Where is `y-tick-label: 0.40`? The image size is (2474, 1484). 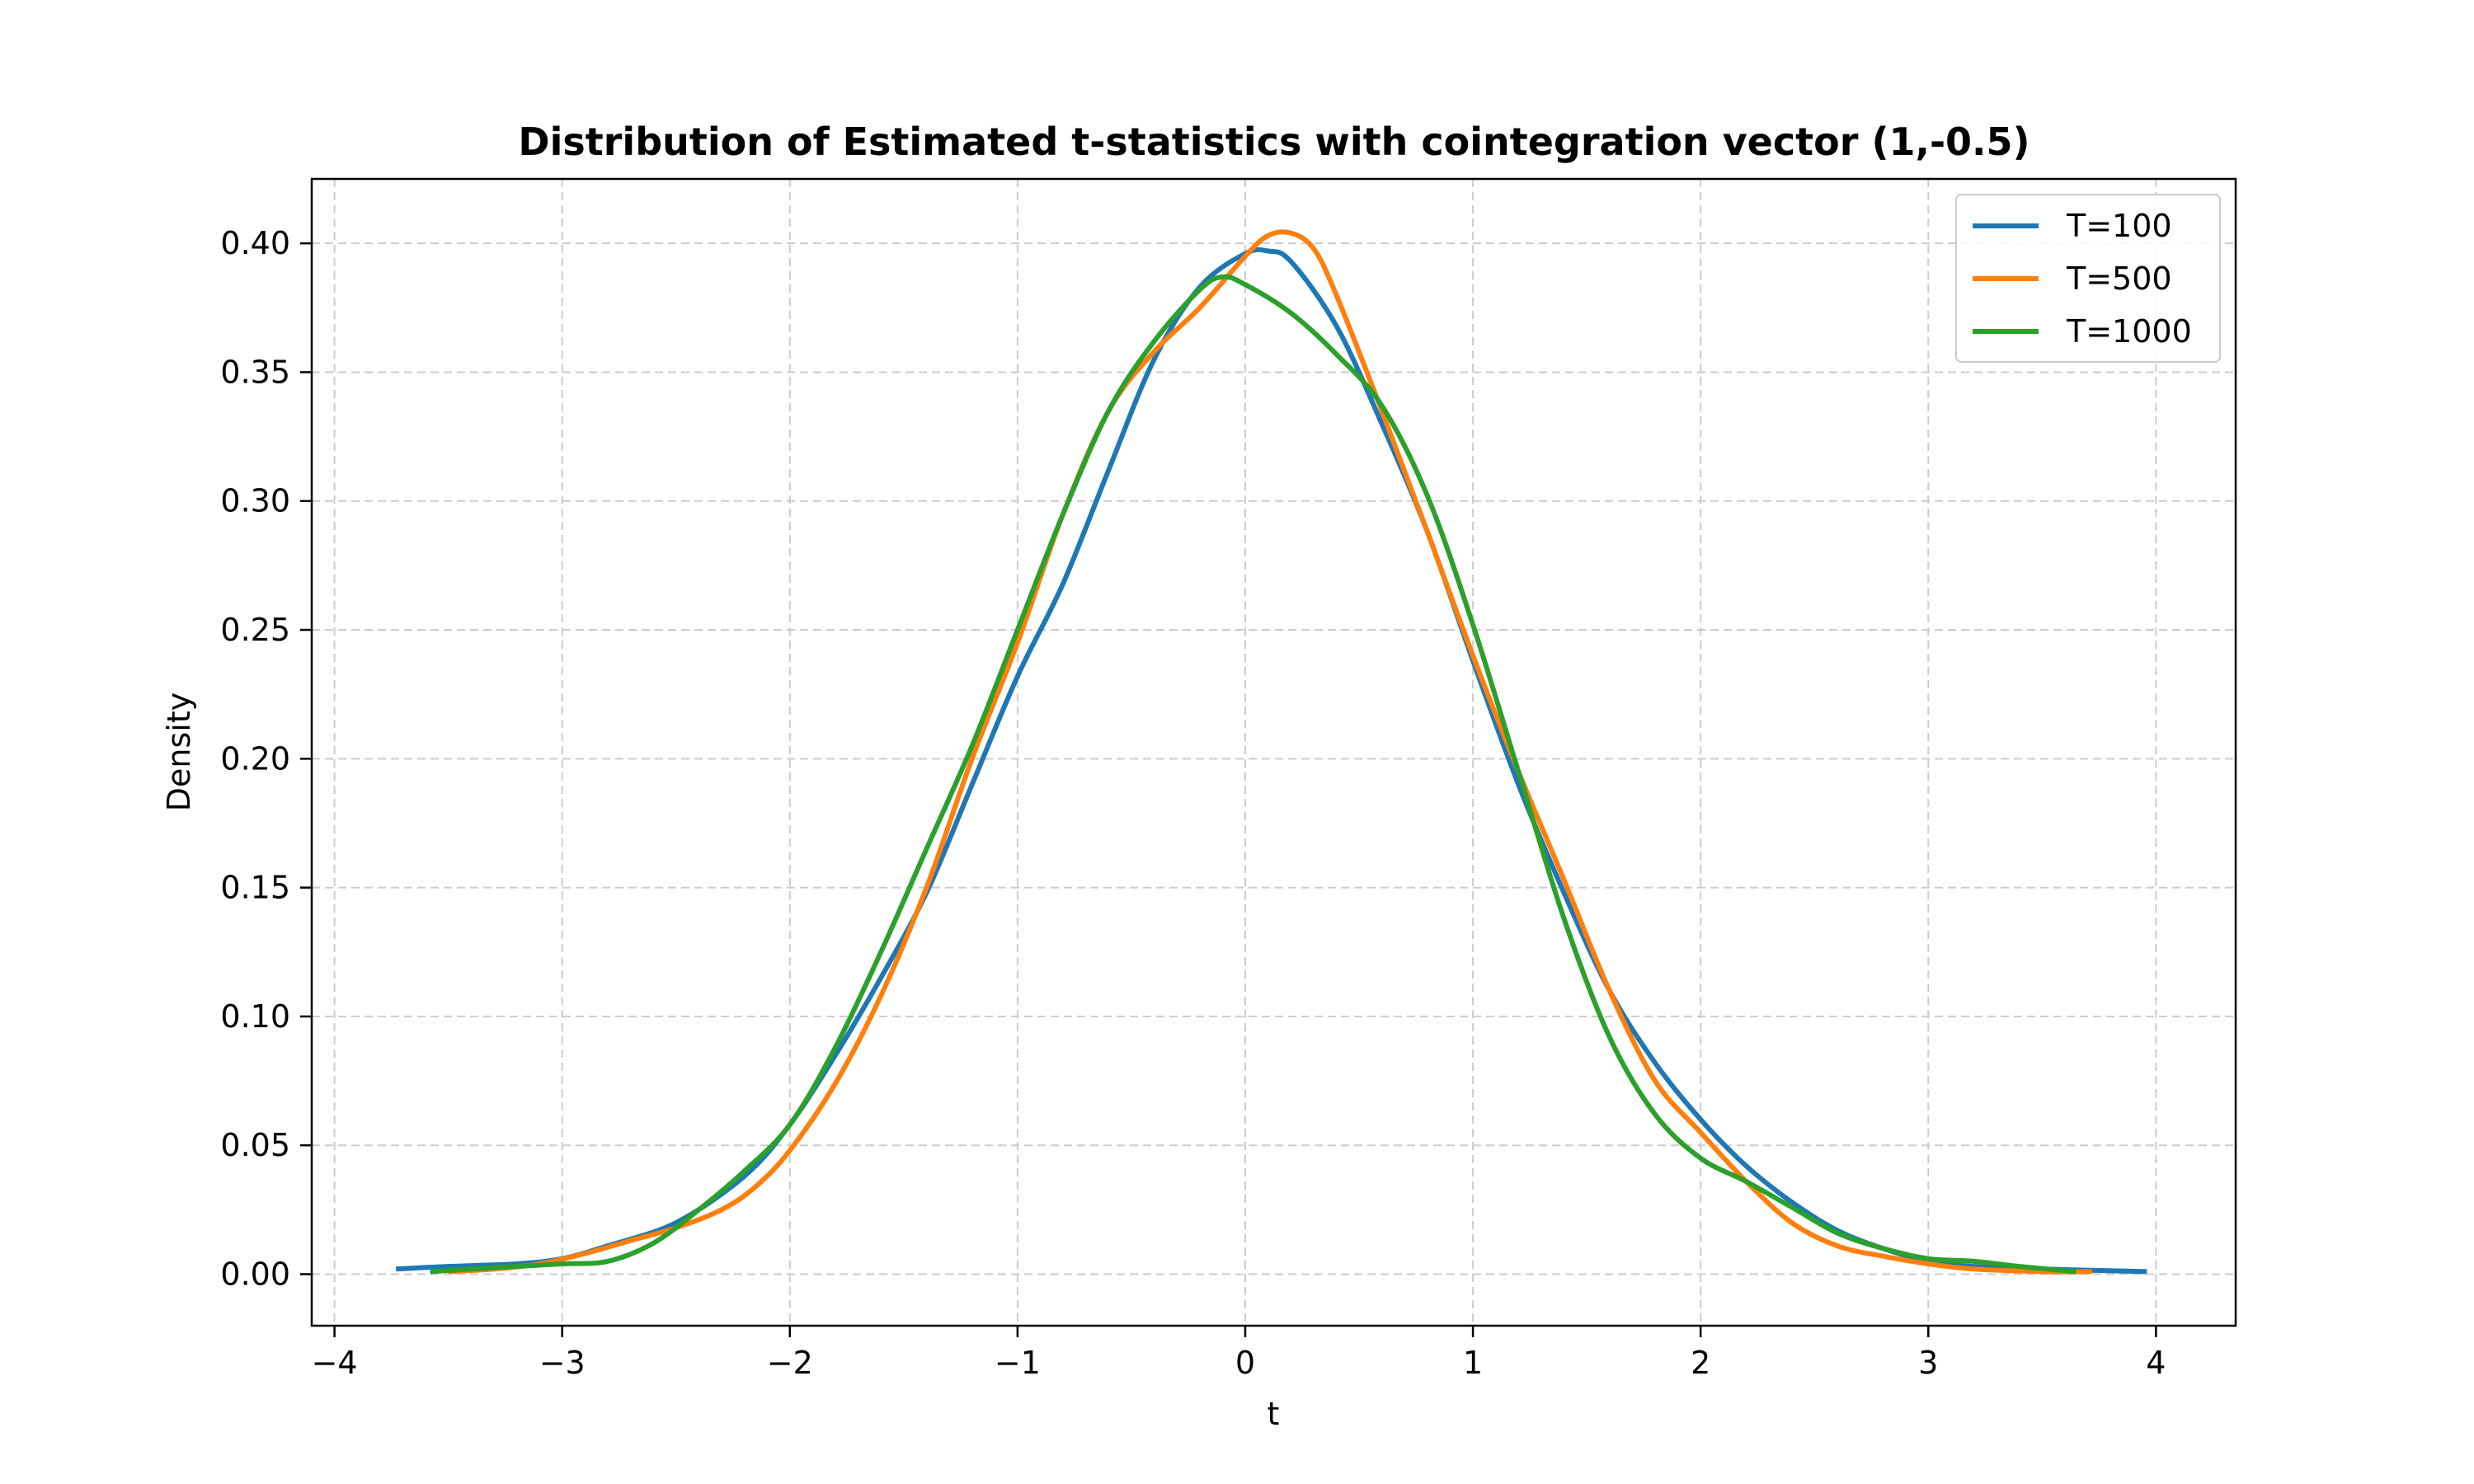 y-tick-label: 0.40 is located at coordinates (255, 243).